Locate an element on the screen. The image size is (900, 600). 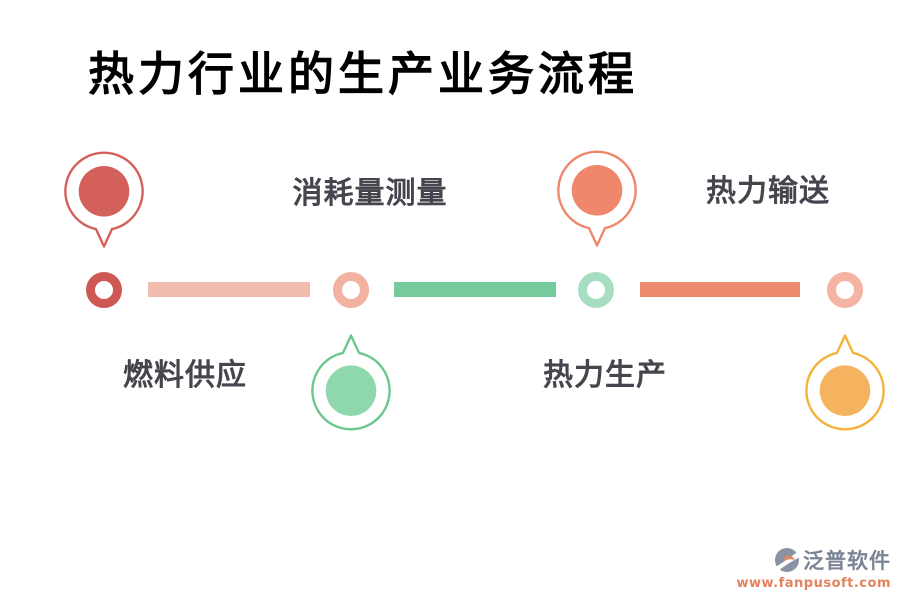
watermark-brand: 泛普软件 is located at coordinates (847, 561).